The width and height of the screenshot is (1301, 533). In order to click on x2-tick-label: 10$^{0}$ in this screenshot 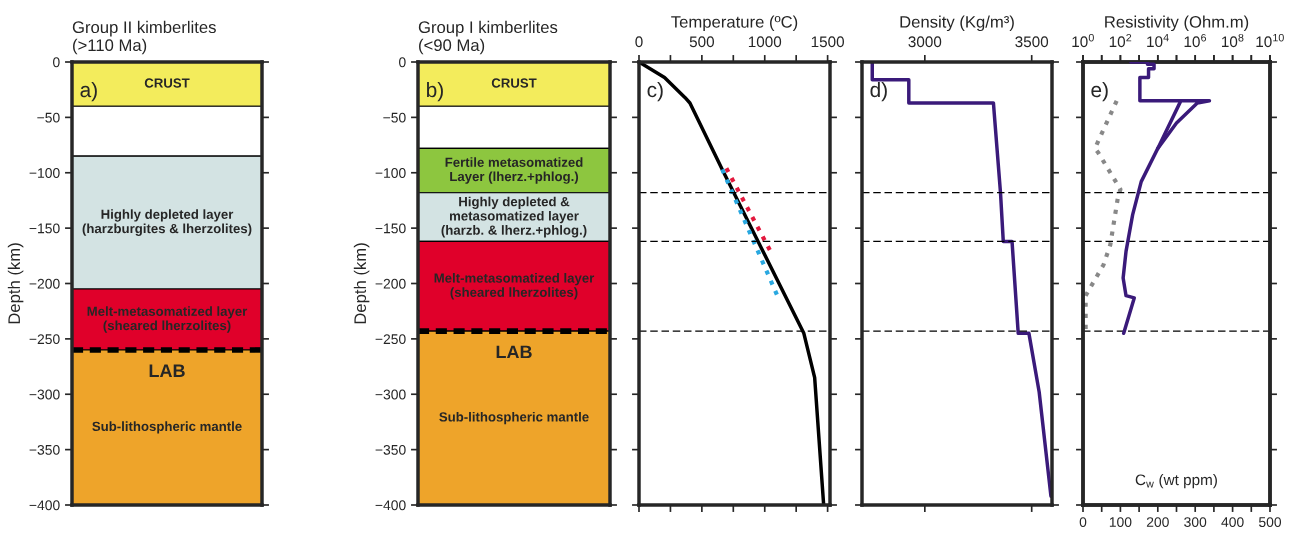, I will do `click(1083, 40)`.